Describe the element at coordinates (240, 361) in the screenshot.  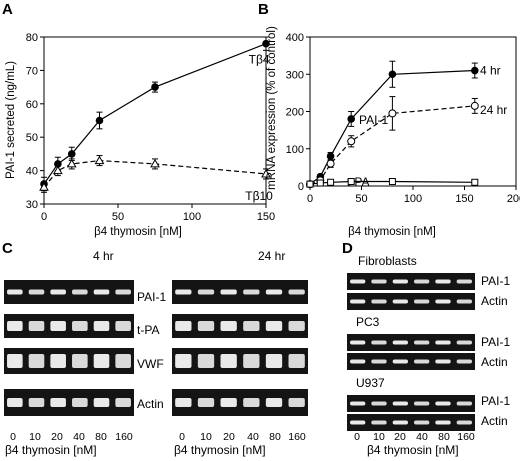
I see `panel-c-right-row-2-gel` at that location.